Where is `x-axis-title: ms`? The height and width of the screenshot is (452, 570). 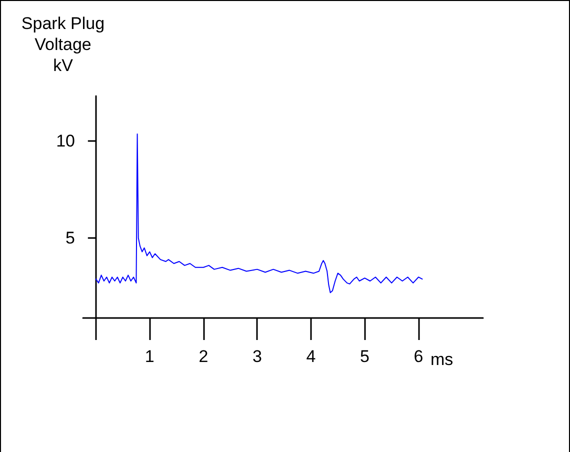 x-axis-title: ms is located at coordinates (442, 359).